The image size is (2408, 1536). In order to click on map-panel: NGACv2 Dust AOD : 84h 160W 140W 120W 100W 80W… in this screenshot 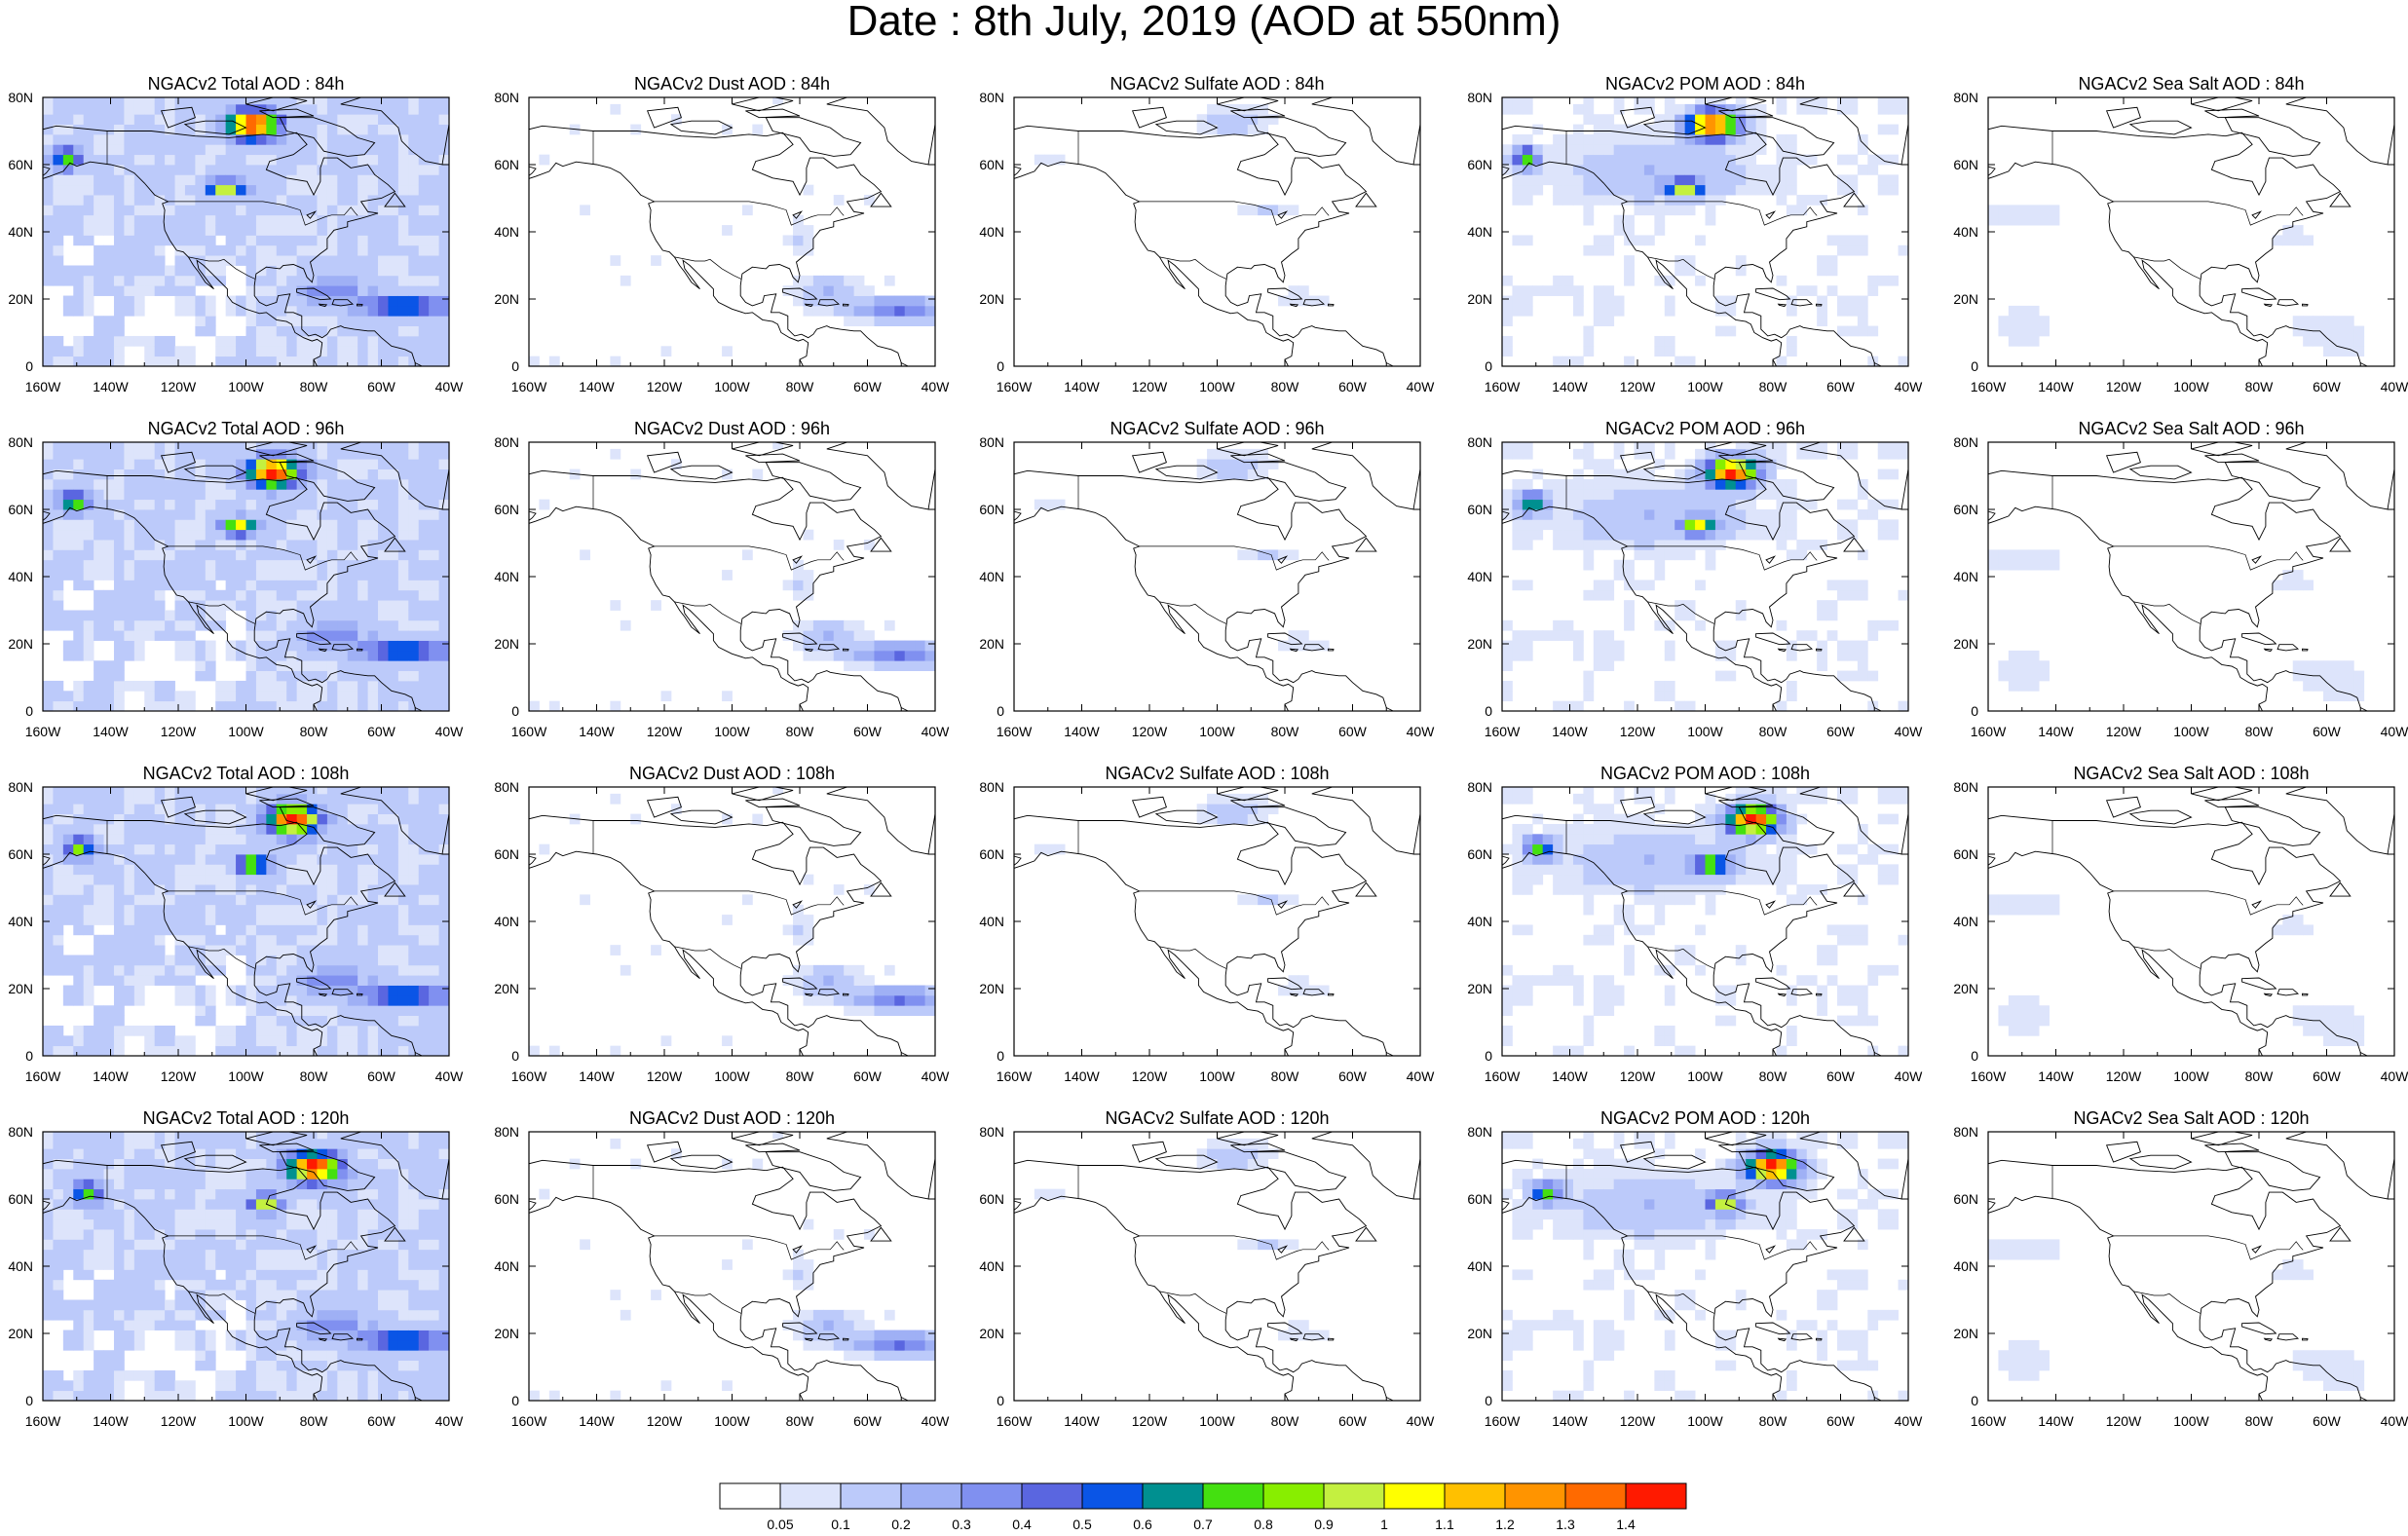, I will do `click(723, 230)`.